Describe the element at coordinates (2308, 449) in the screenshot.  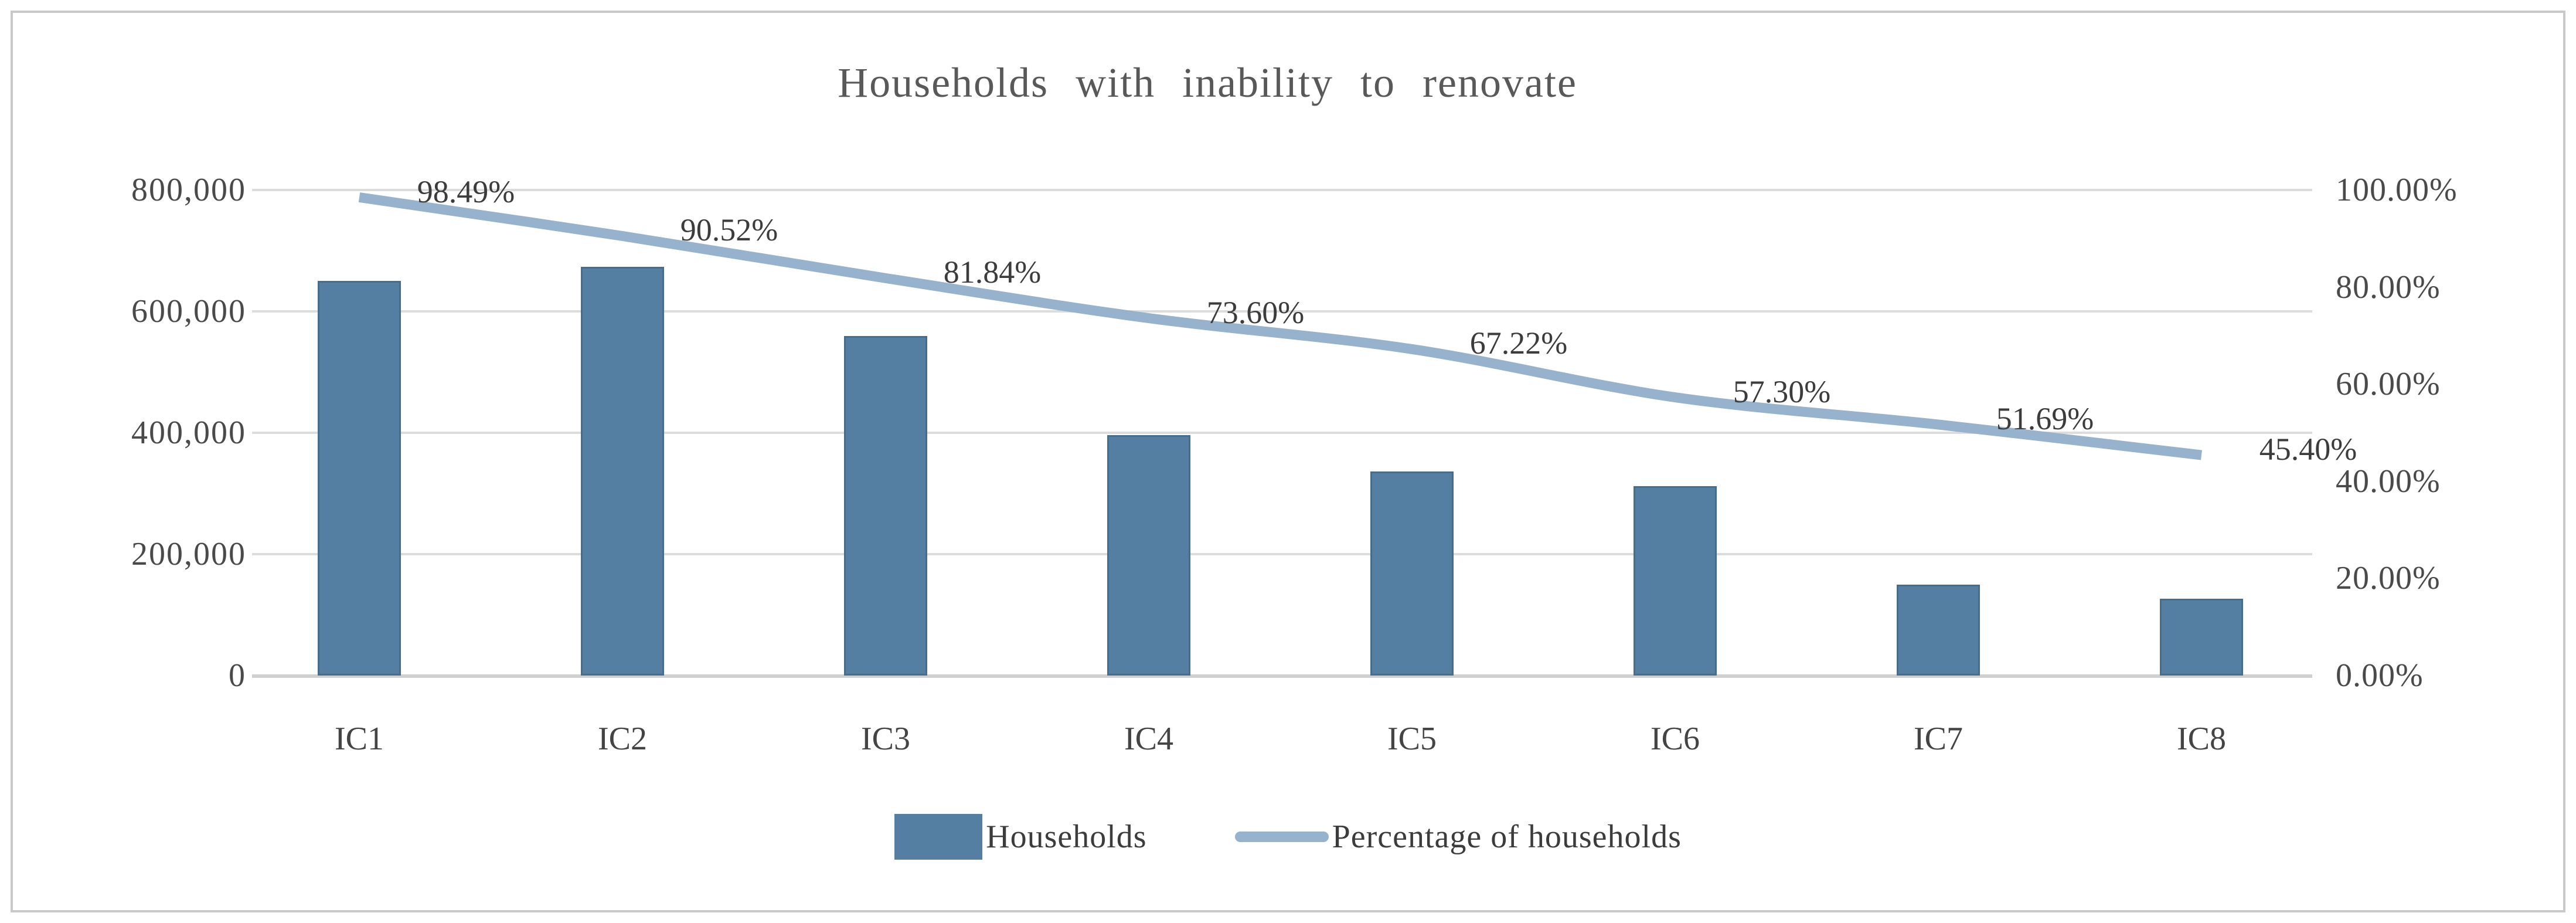
I see `data-label-ic8: 45.40%` at that location.